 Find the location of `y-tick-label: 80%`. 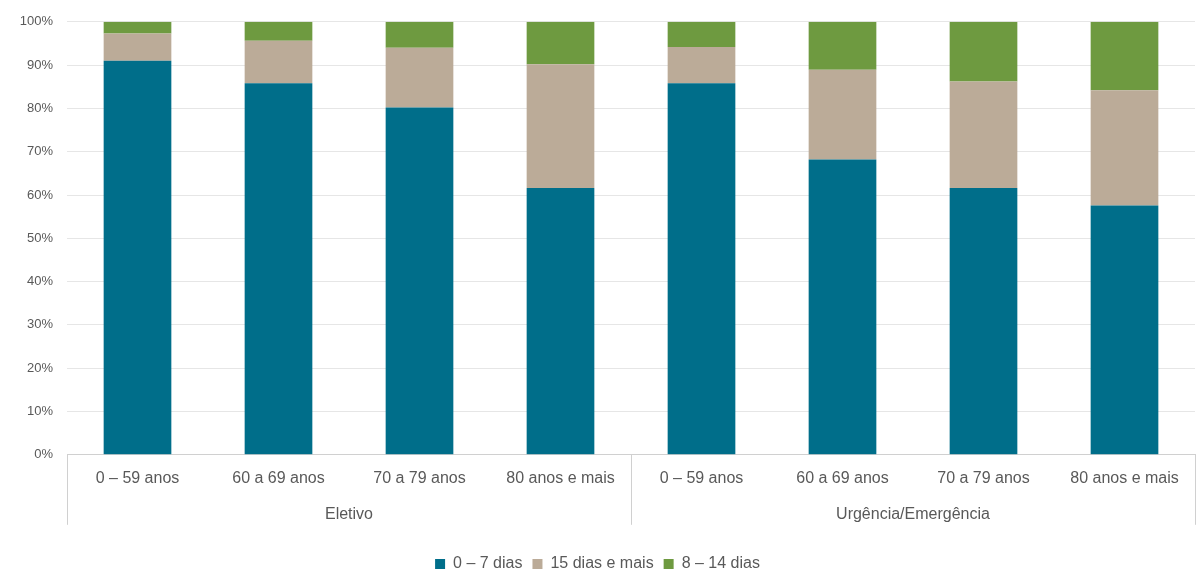

y-tick-label: 80% is located at coordinates (40, 107).